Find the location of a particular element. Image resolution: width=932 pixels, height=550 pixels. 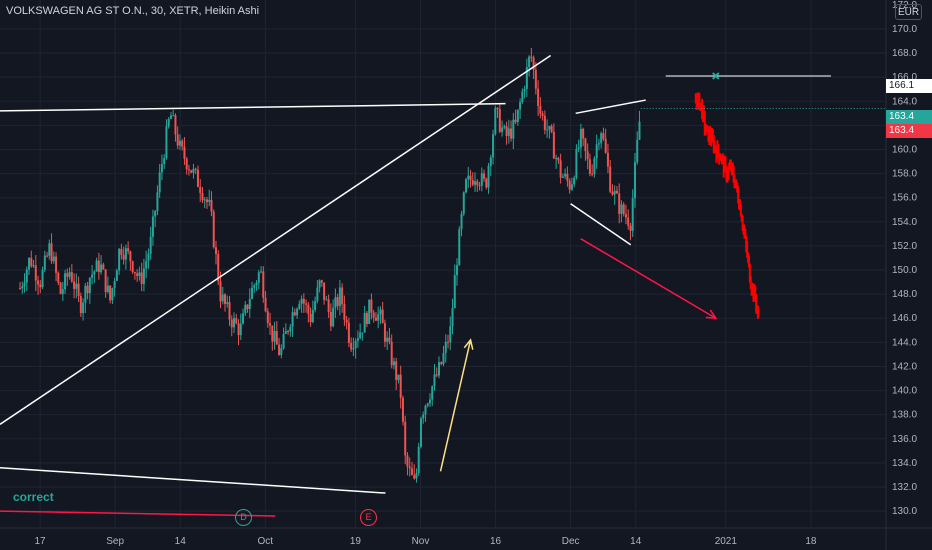

dividend-event-marker: D is located at coordinates (243, 517).